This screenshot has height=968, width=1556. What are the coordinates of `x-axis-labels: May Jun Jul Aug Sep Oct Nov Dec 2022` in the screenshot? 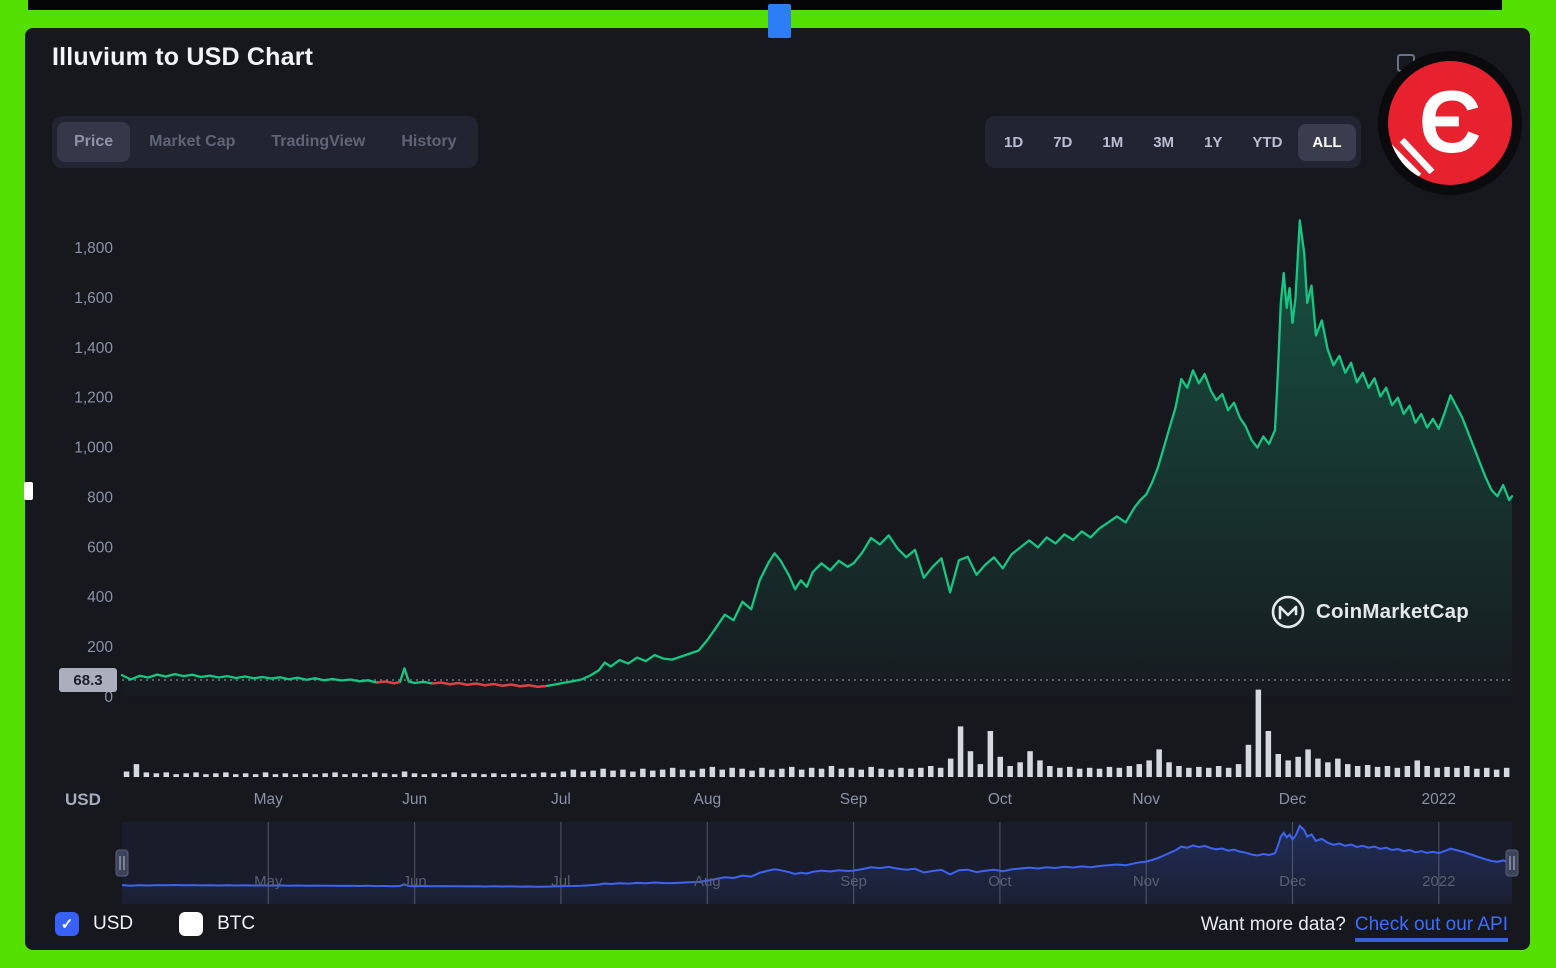 It's located at (855, 799).